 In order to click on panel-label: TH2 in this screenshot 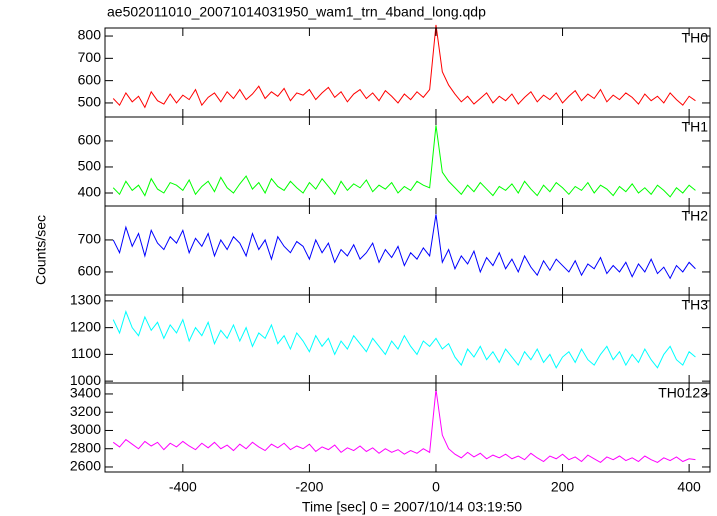, I will do `click(695, 216)`.